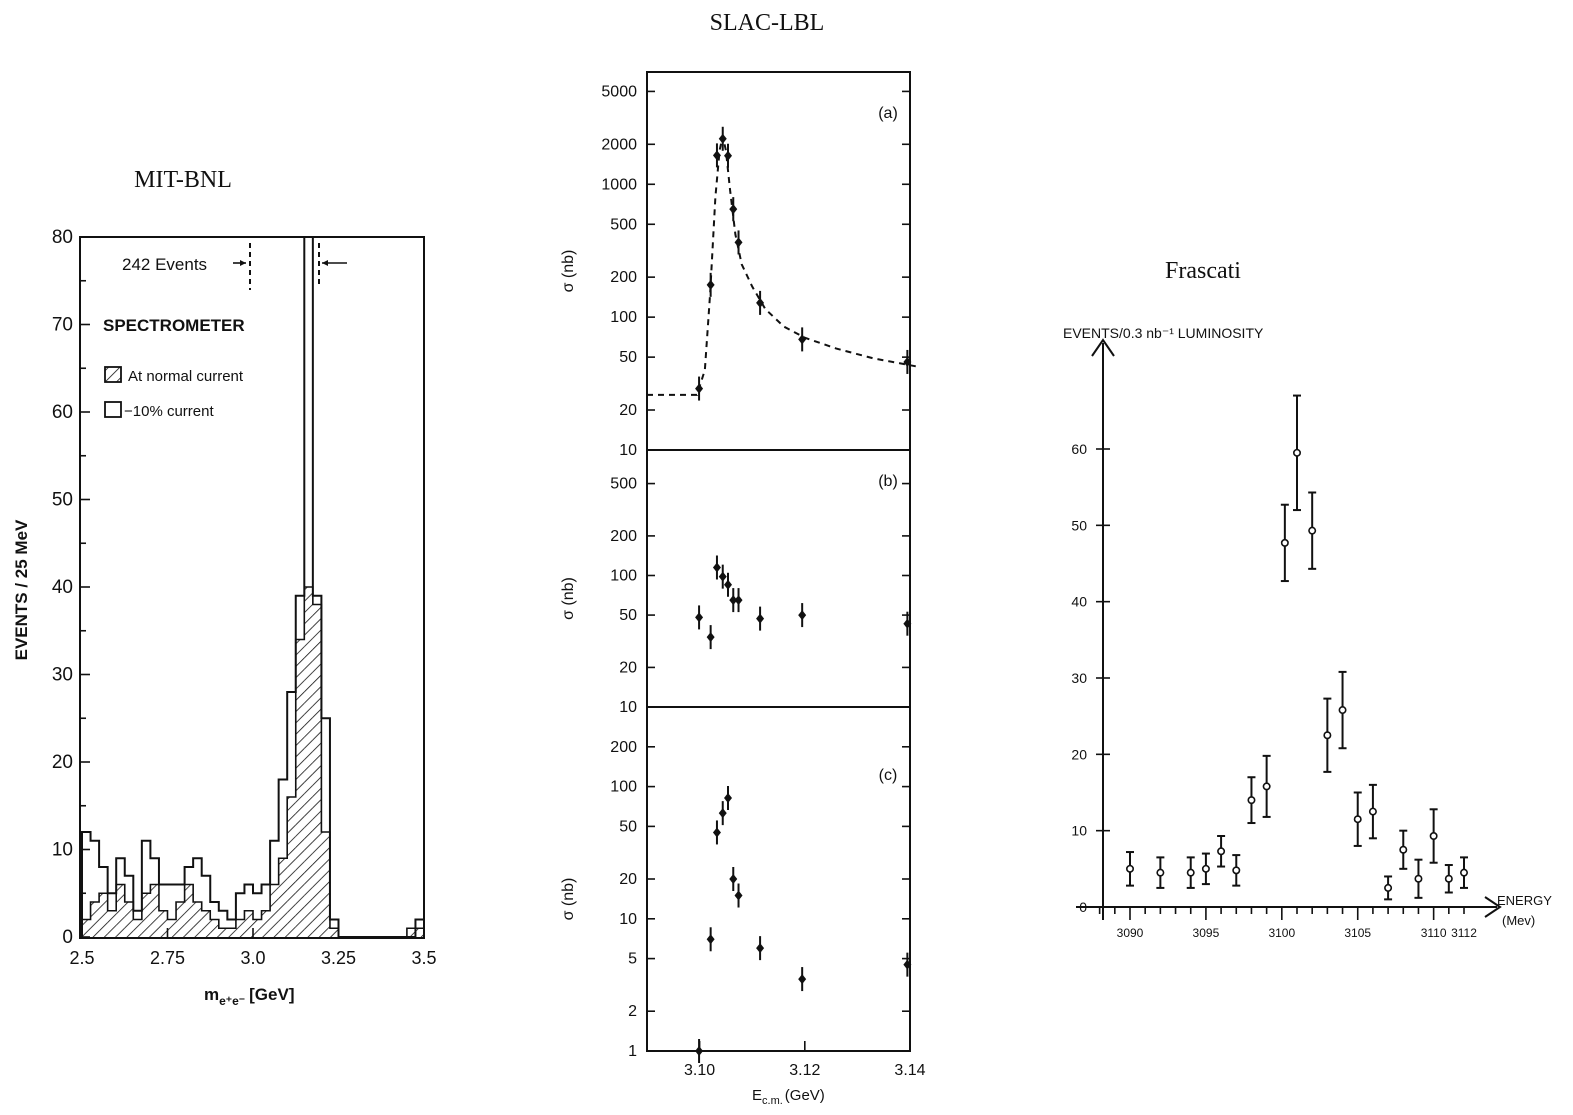  What do you see at coordinates (788, 1097) in the screenshot?
I see `slac-x-axis-label: Ec.m. (GeV)` at bounding box center [788, 1097].